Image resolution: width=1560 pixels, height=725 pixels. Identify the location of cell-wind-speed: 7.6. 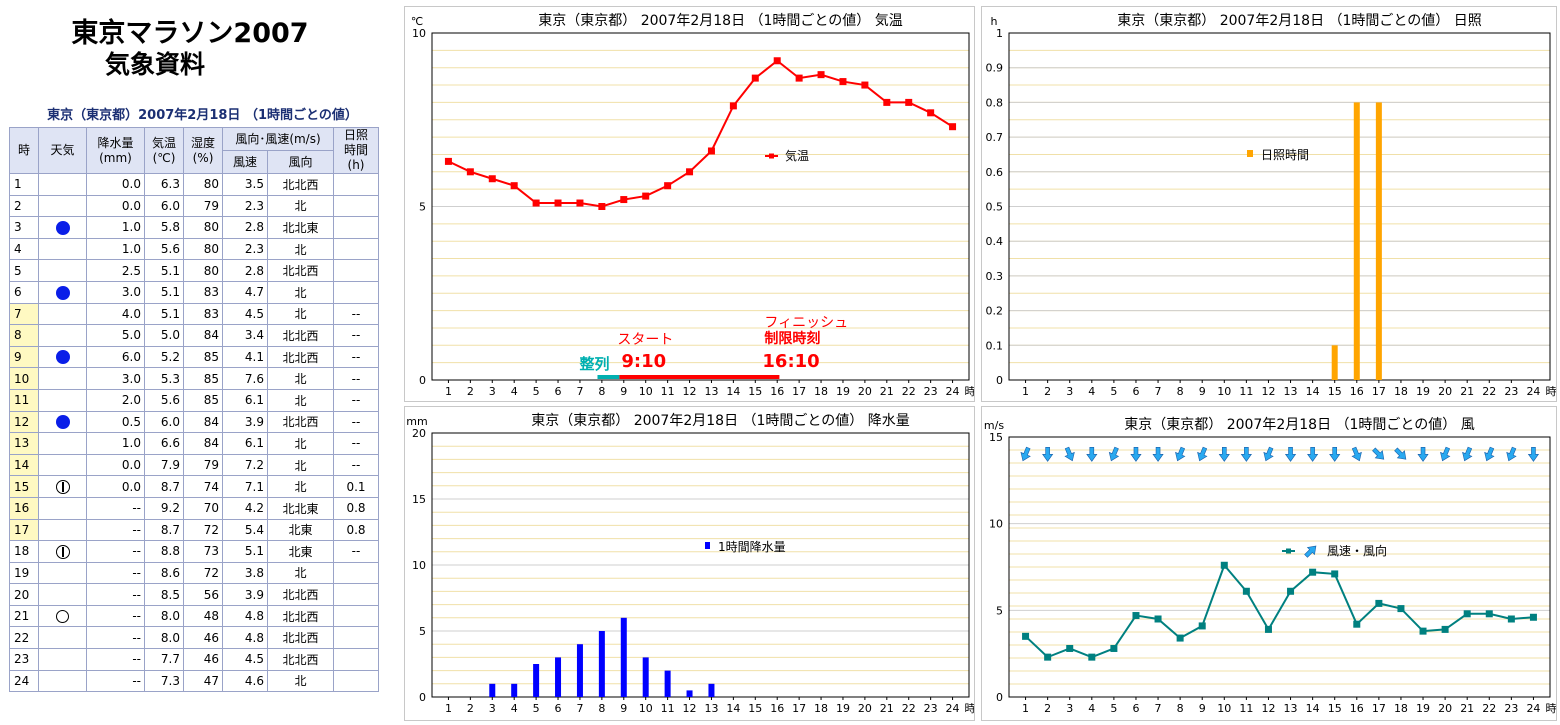
(245, 378).